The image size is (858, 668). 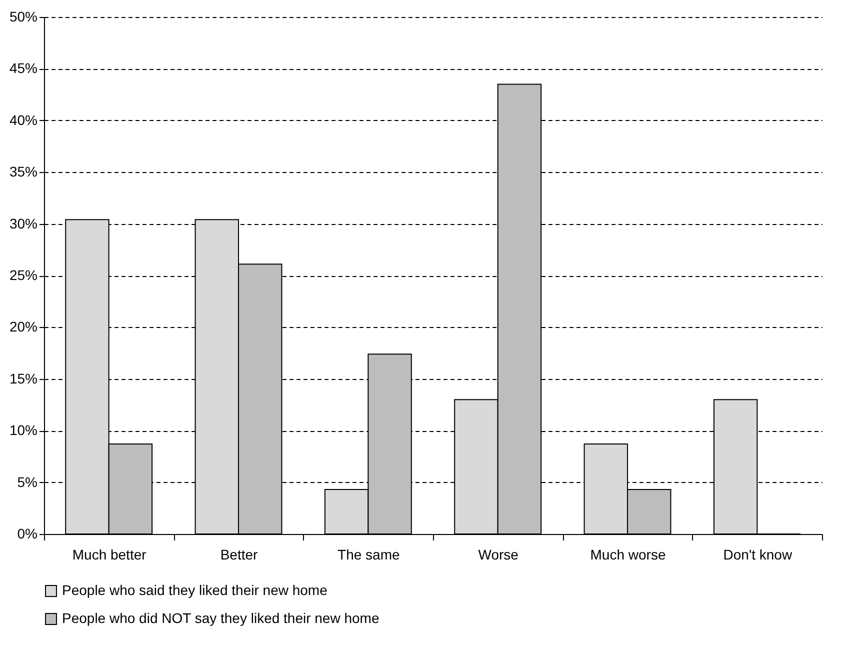 I want to click on x-tick-label: Much worse, so click(x=628, y=554).